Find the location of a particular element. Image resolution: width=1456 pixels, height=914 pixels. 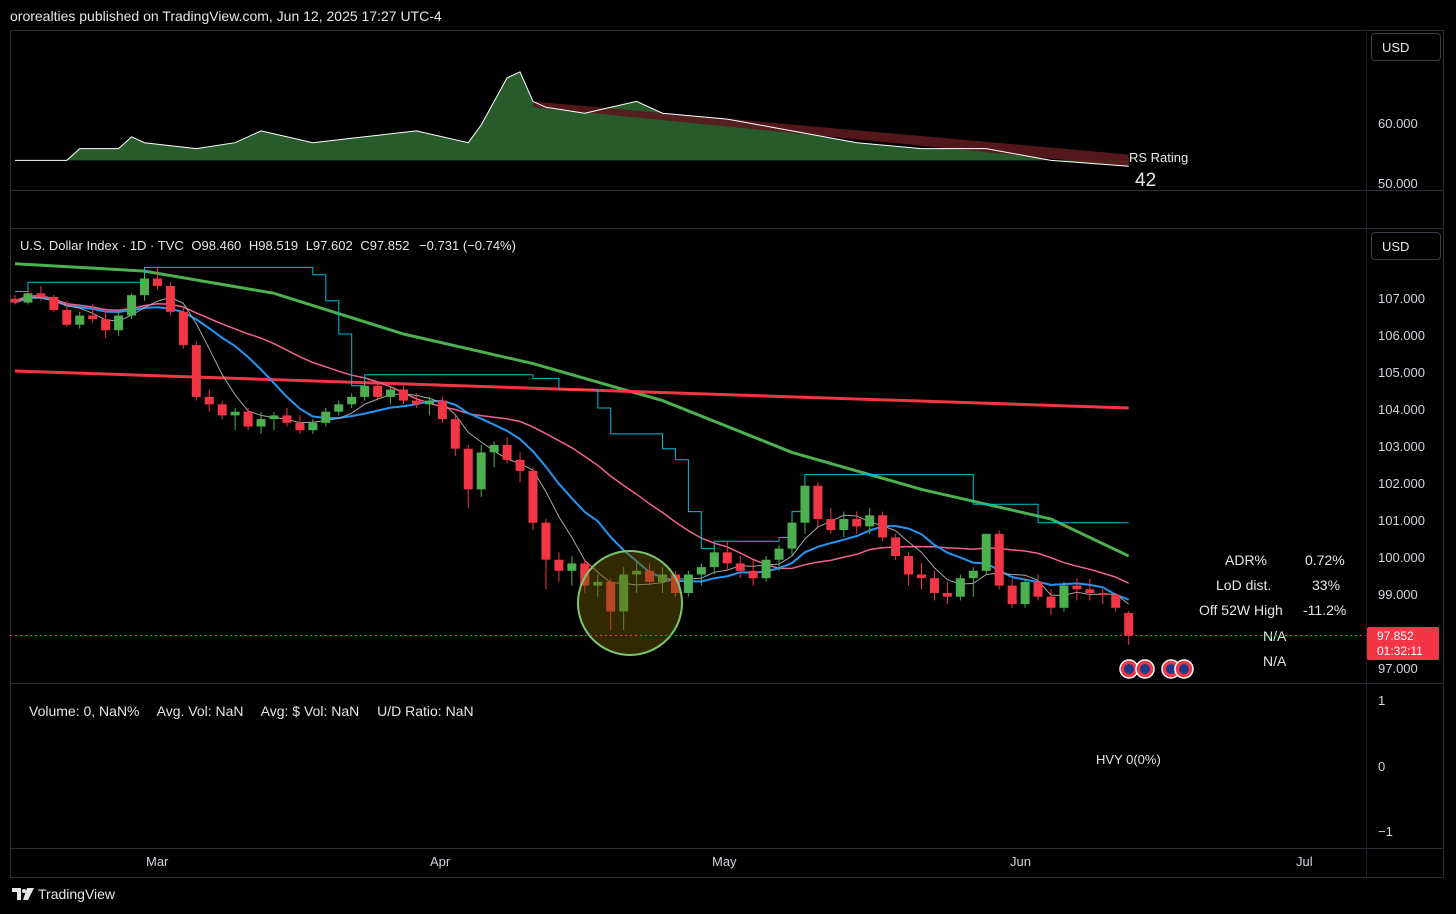

price-axis-tick: 100.000 is located at coordinates (1401, 557).